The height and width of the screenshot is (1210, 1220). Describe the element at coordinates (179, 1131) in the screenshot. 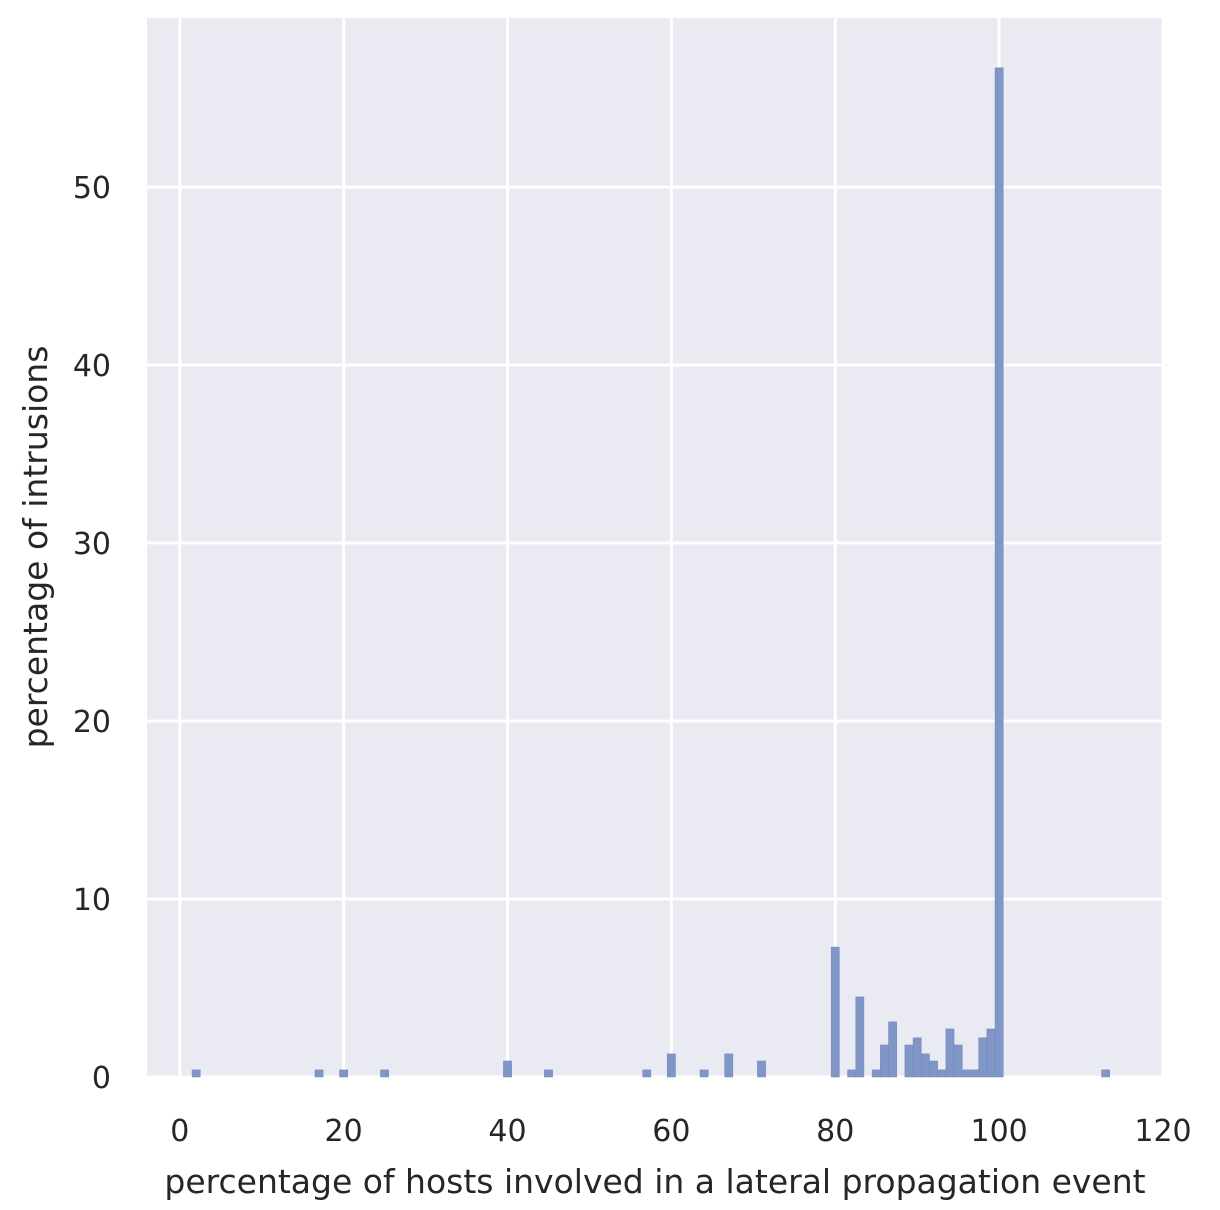

I see `x-tick-label: 0` at that location.